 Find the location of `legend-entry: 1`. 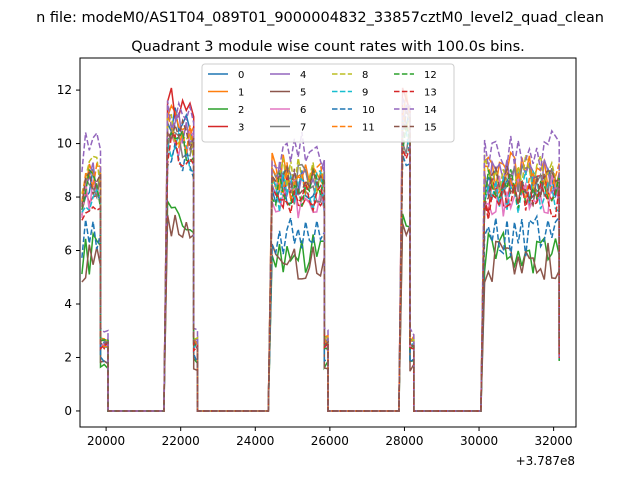

legend-entry: 1 is located at coordinates (241, 93).